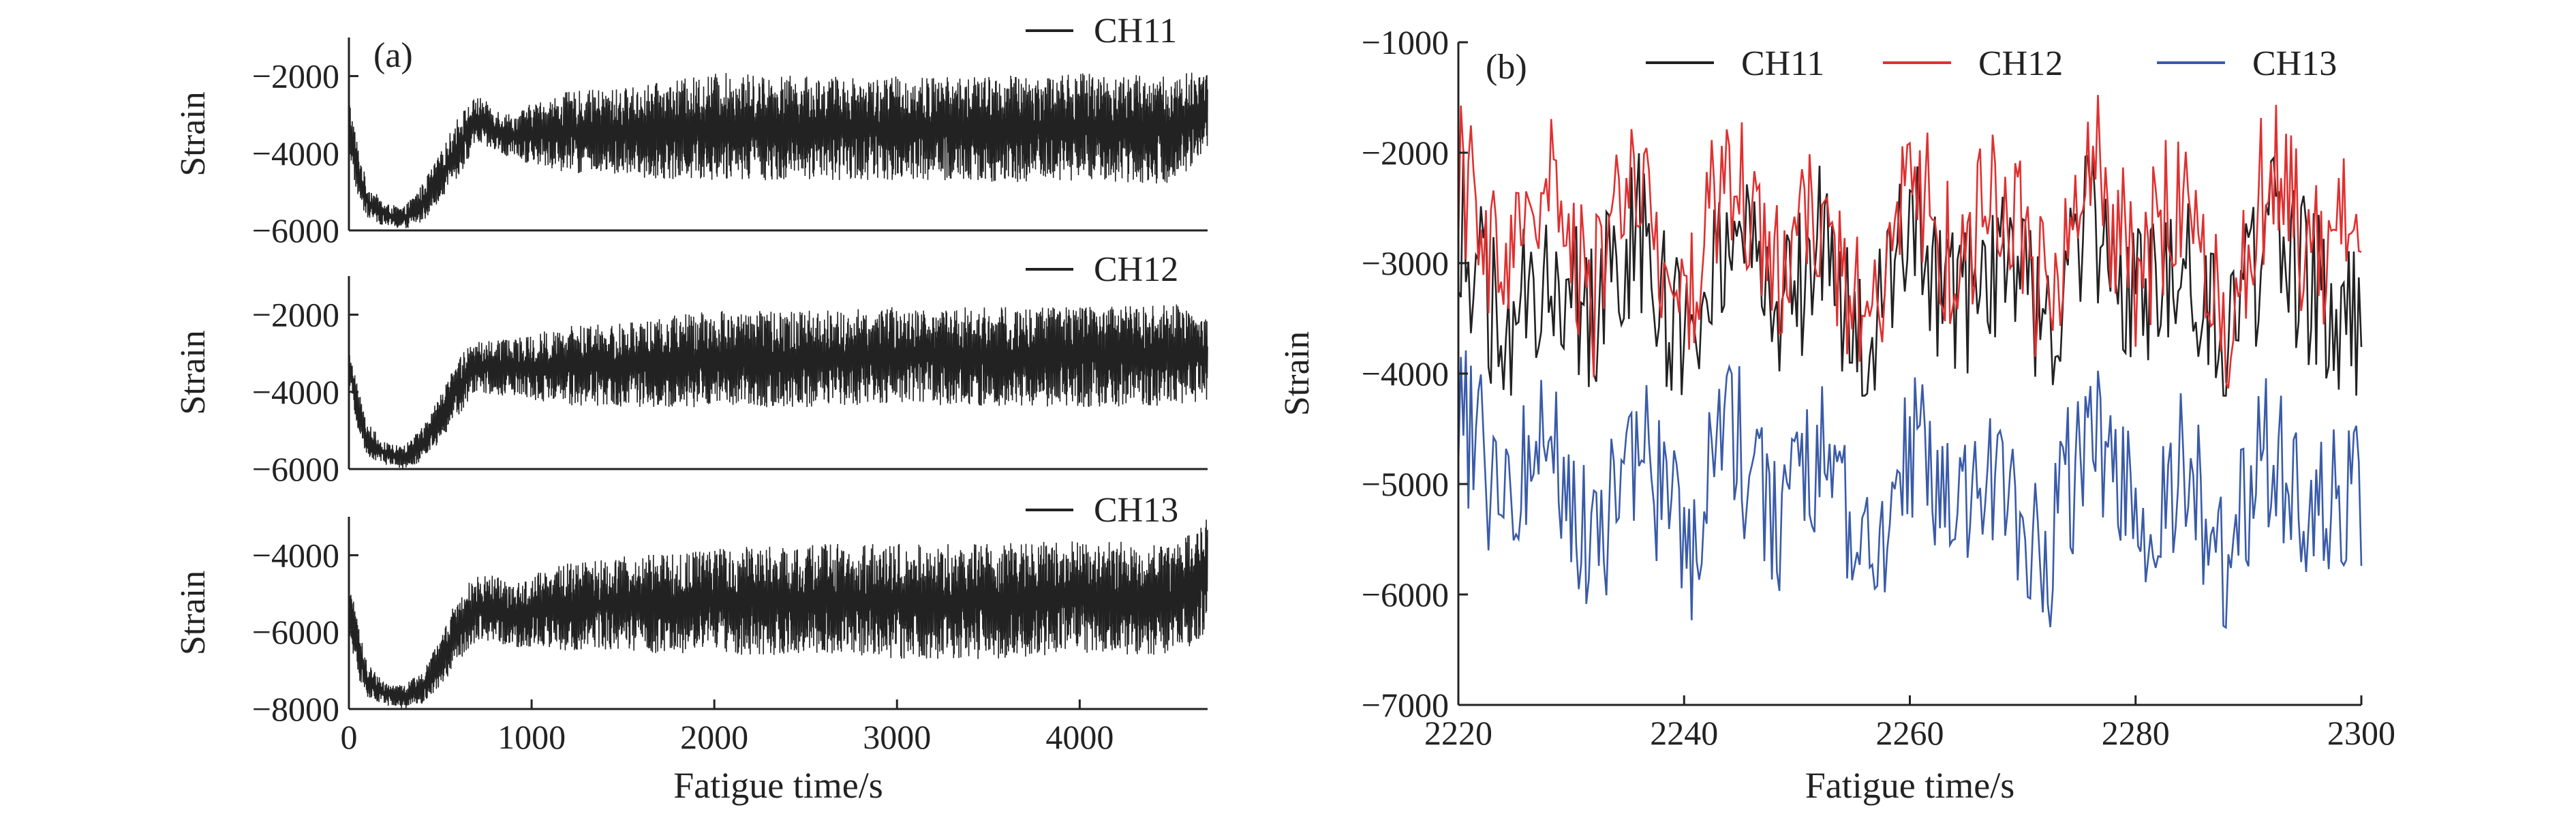  I want to click on subplot-1: −2000 −4000 −6000 Strain CH11, so click(691, 131).